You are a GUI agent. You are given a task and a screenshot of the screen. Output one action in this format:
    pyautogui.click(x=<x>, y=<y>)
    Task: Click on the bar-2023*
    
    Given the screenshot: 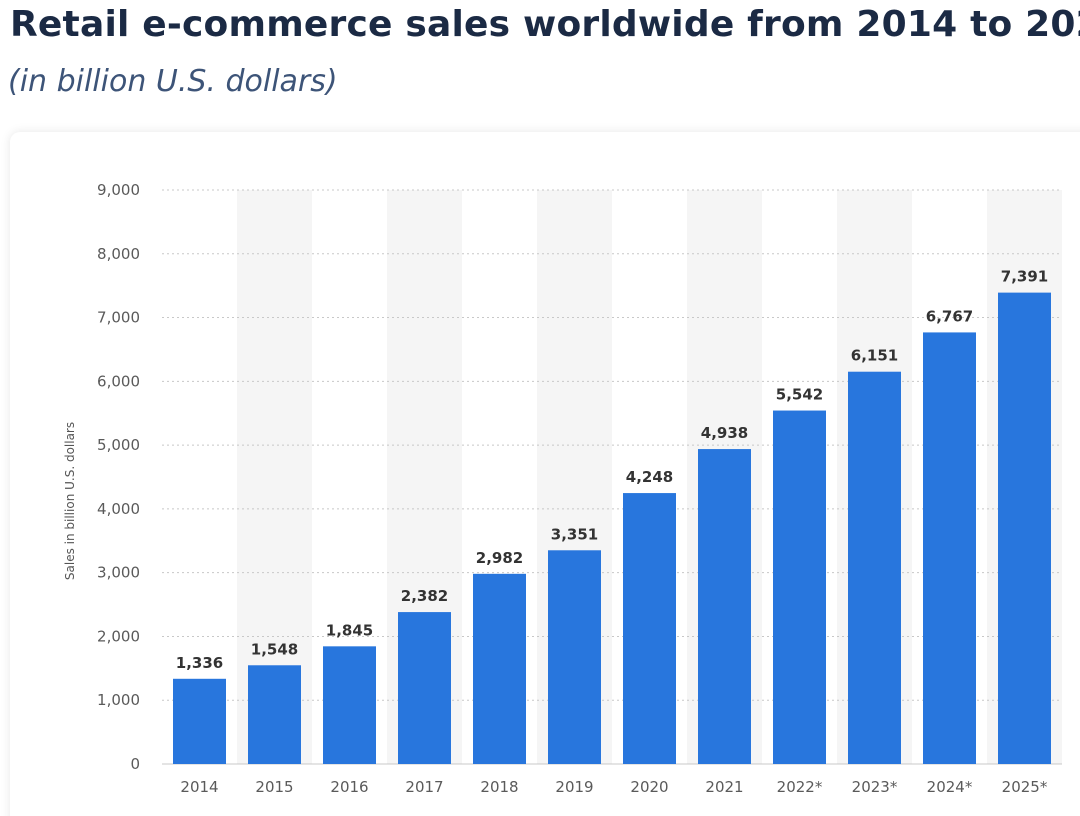 What is the action you would take?
    pyautogui.click(x=874, y=567)
    